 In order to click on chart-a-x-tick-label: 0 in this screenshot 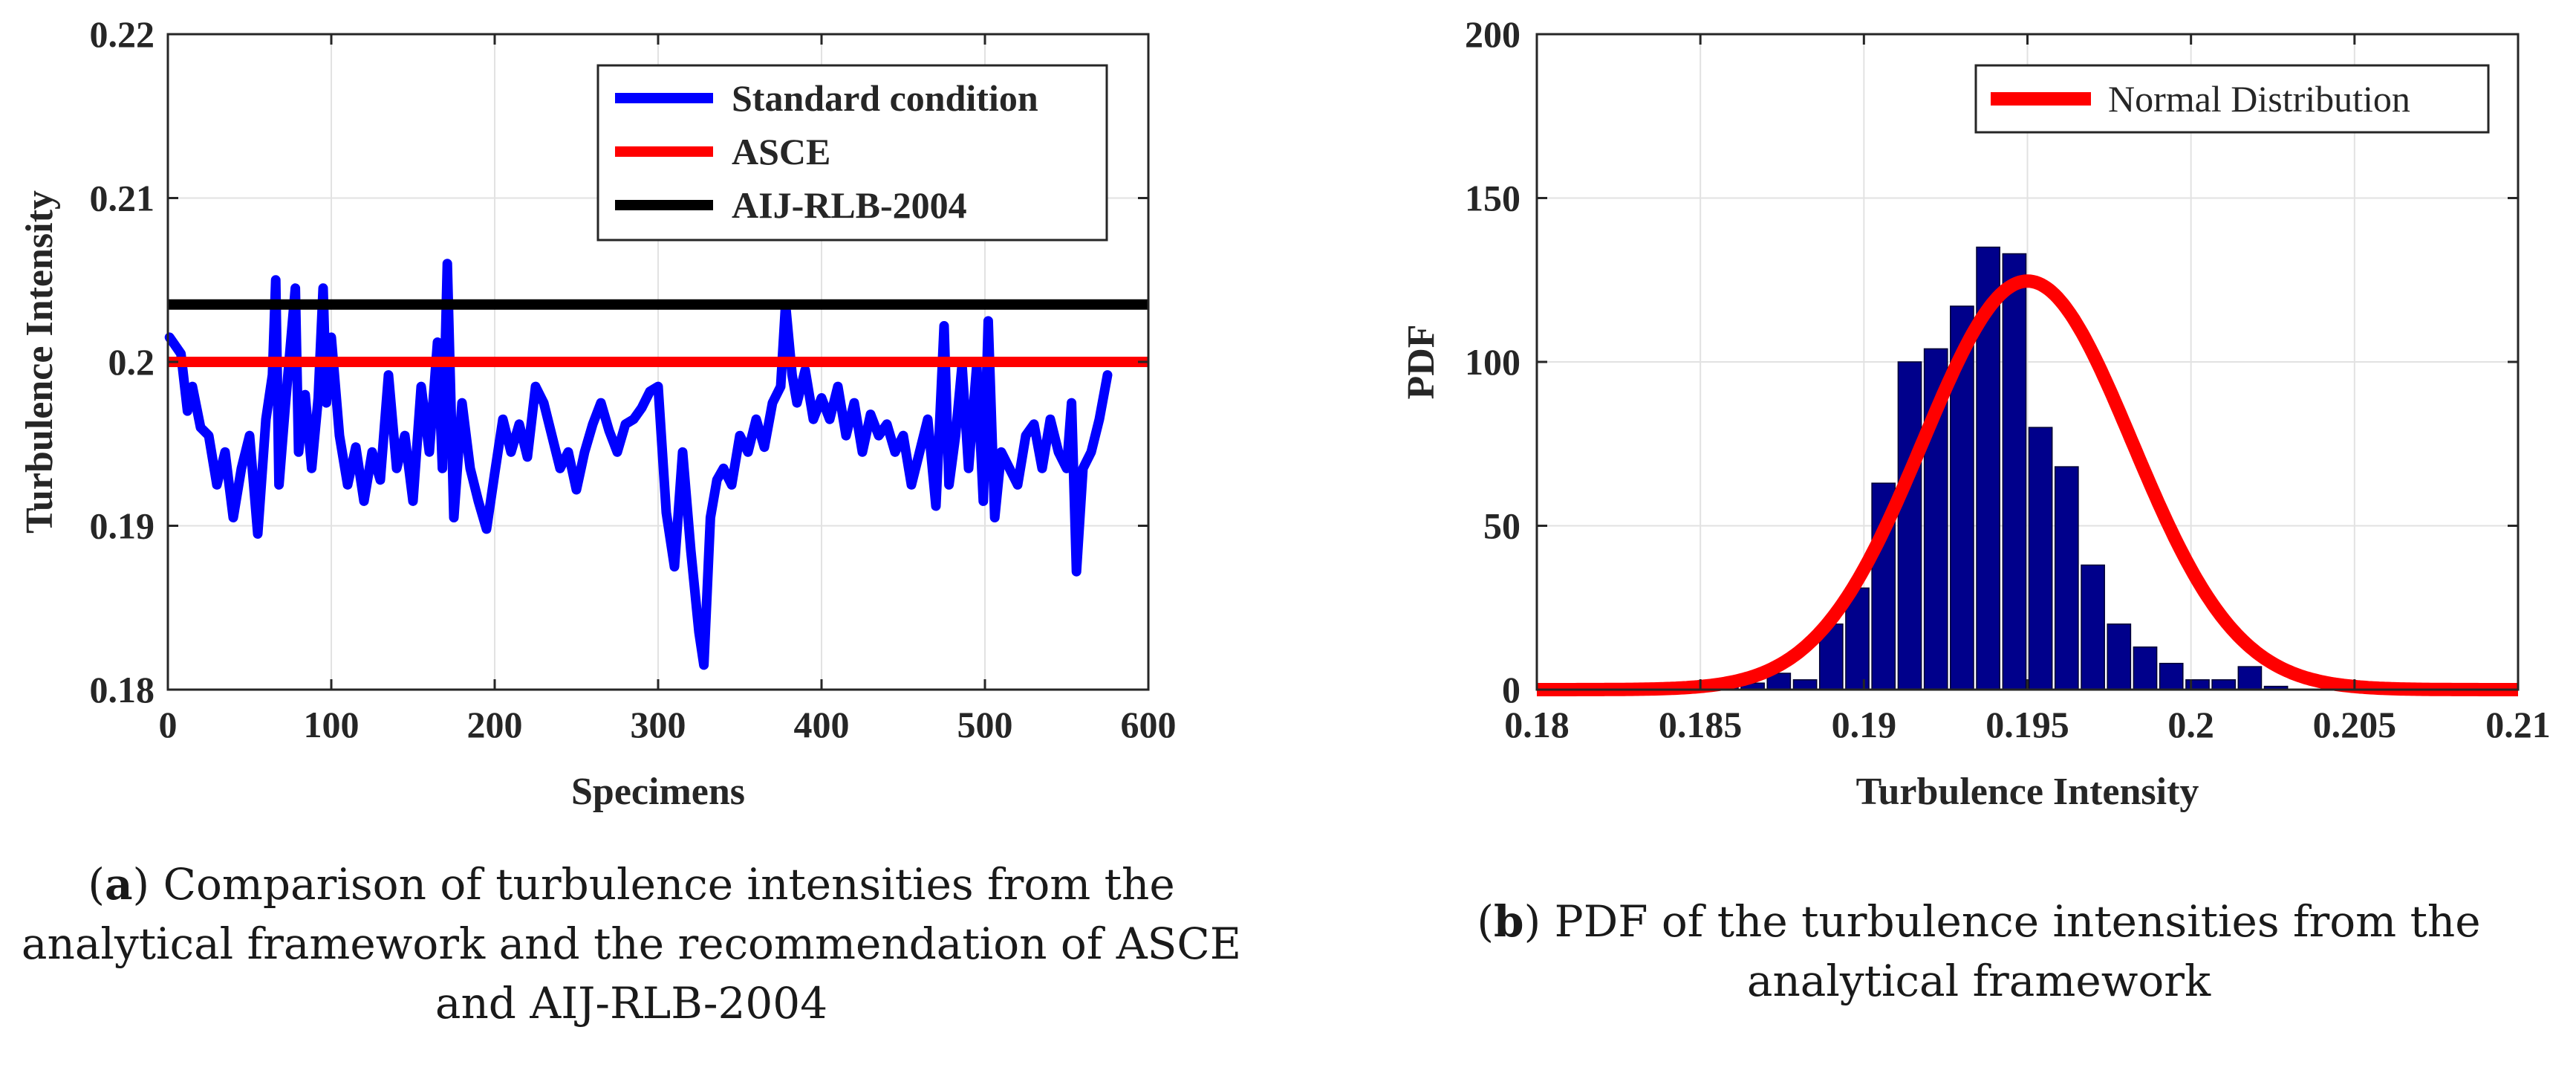, I will do `click(169, 724)`.